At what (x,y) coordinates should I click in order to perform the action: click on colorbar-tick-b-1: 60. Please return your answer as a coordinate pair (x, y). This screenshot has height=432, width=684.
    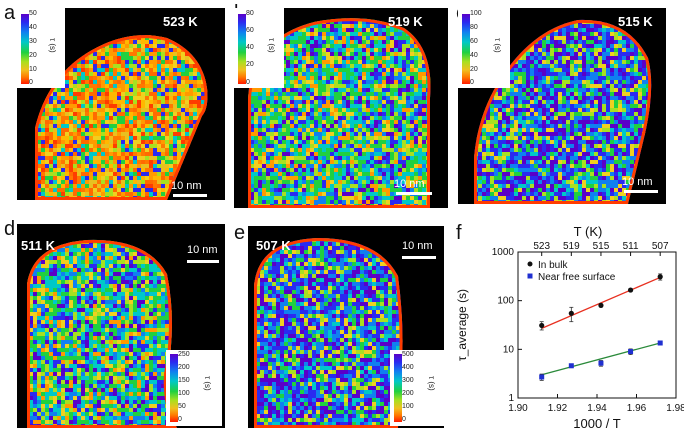
    Looking at the image, I should click on (250, 30).